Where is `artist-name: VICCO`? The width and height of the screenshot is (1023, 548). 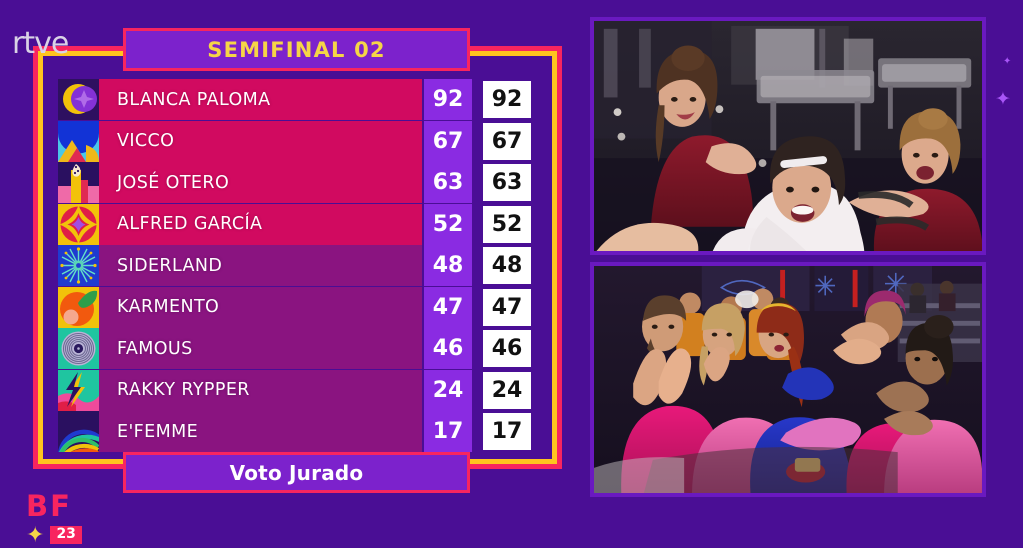 artist-name: VICCO is located at coordinates (260, 141).